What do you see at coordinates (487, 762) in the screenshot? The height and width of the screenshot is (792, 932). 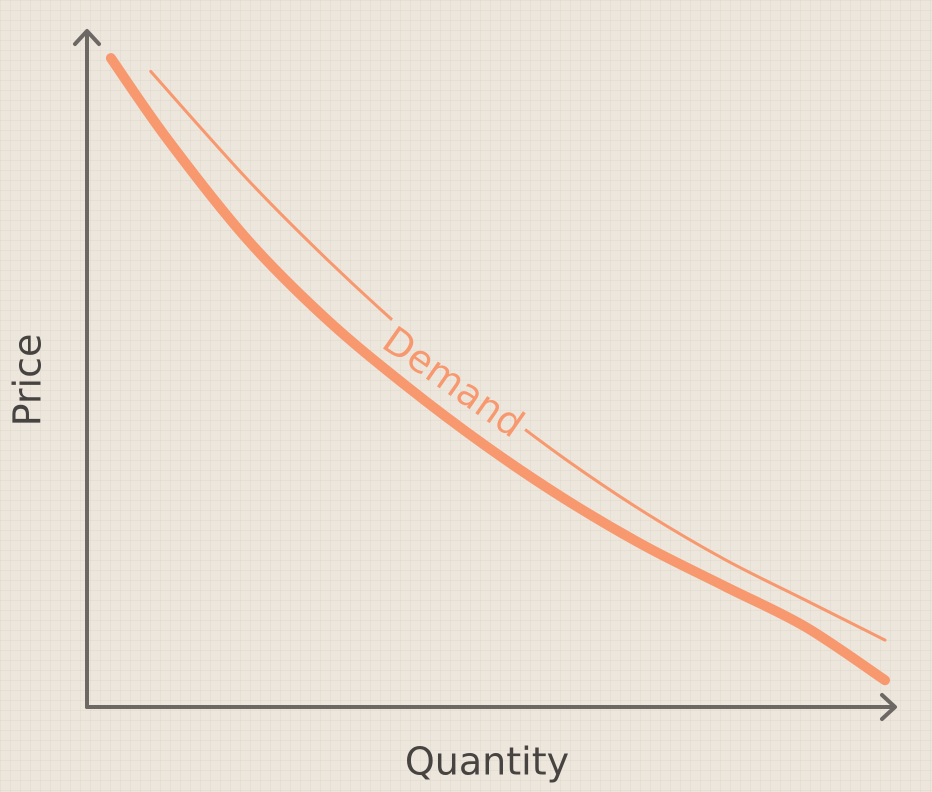 I see `x-axis-label: Quantity` at bounding box center [487, 762].